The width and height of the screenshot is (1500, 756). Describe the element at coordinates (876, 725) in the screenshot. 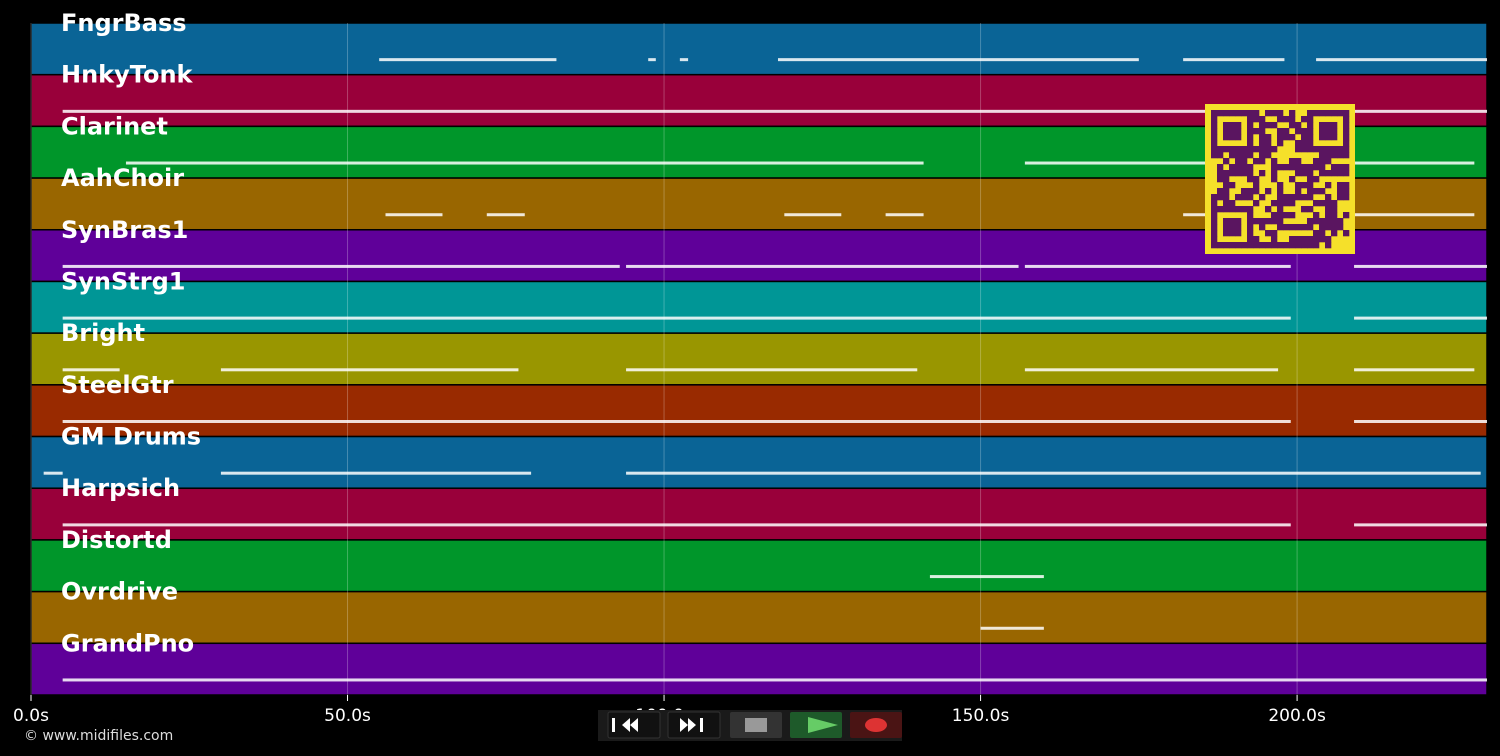

I see `record-button` at that location.